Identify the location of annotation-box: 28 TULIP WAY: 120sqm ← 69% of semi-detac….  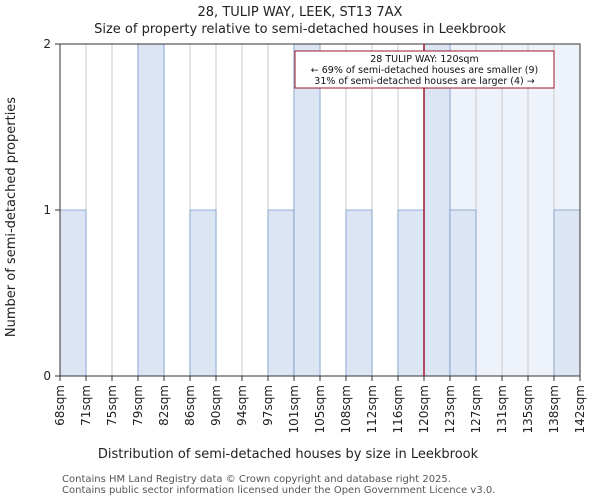
(424, 69).